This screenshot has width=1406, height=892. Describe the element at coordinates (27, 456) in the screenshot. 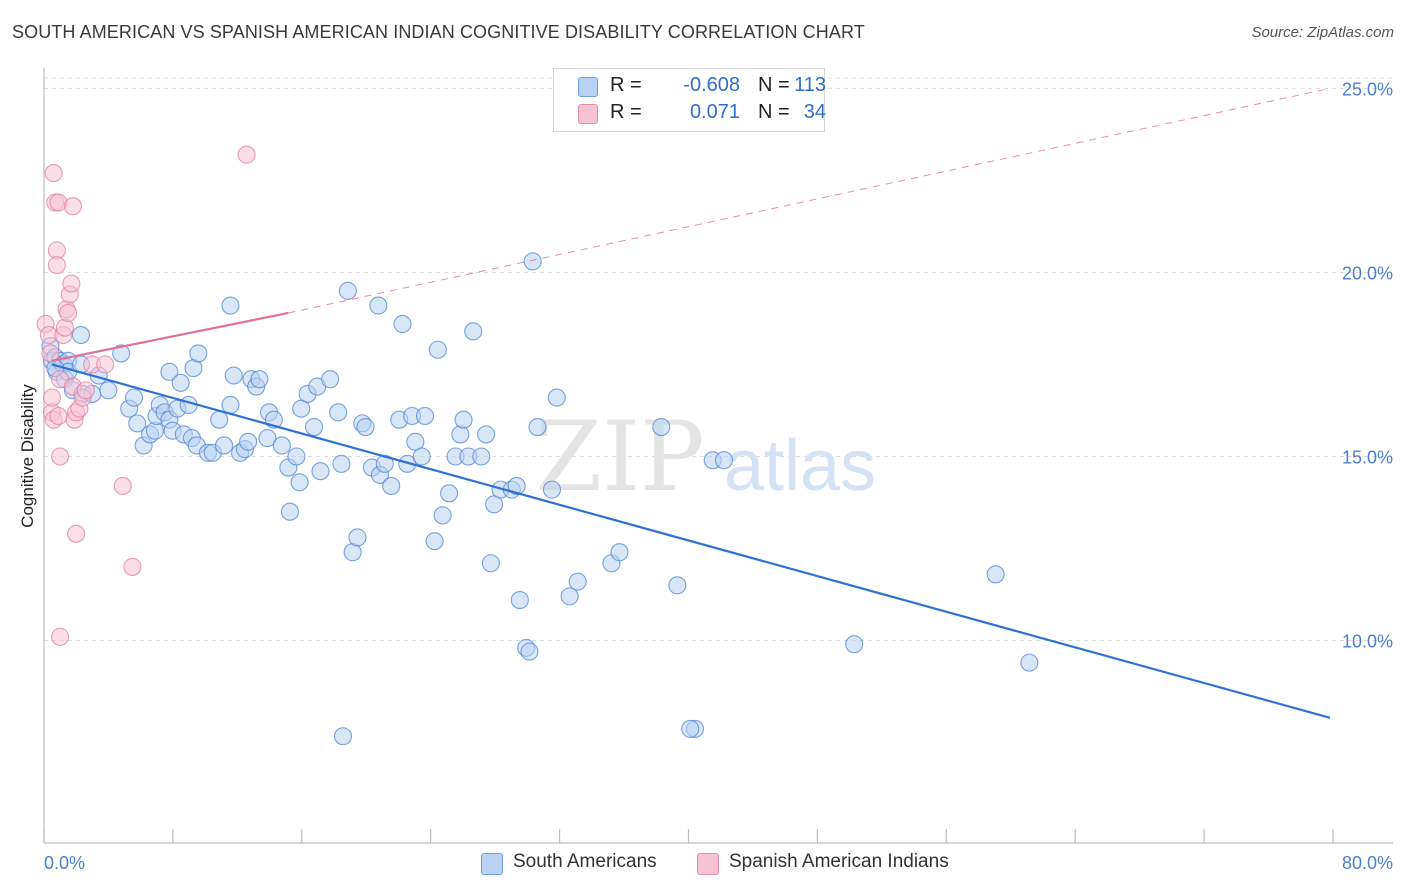

I see `y-axis-label: Cognitive Disability` at that location.